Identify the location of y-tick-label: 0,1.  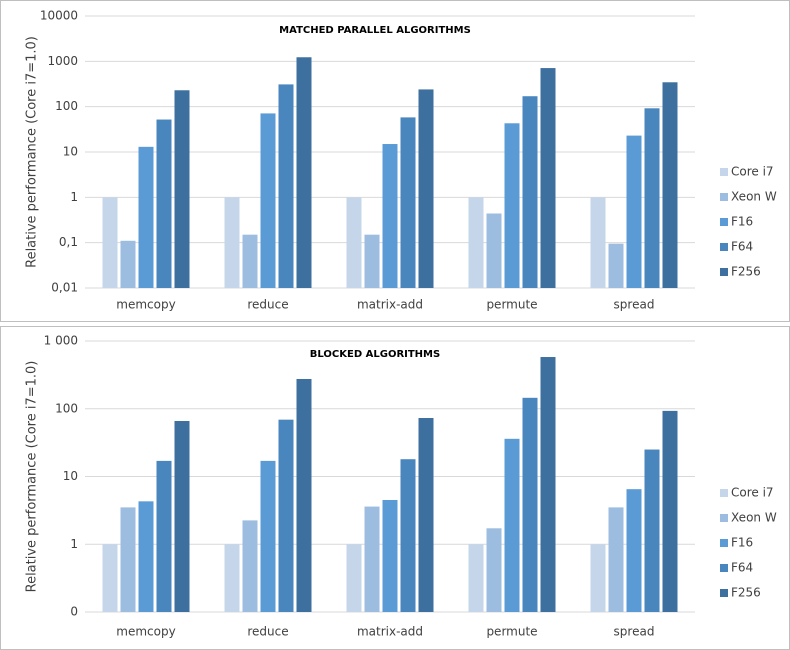
(68, 242).